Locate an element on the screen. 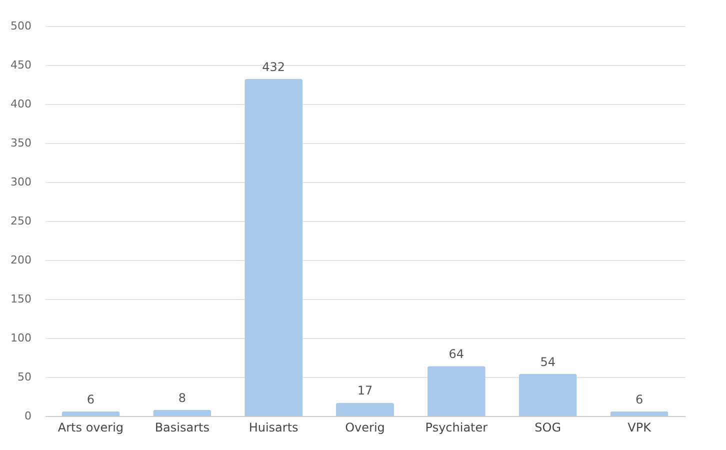  y-tick-label: 200 is located at coordinates (21, 260).